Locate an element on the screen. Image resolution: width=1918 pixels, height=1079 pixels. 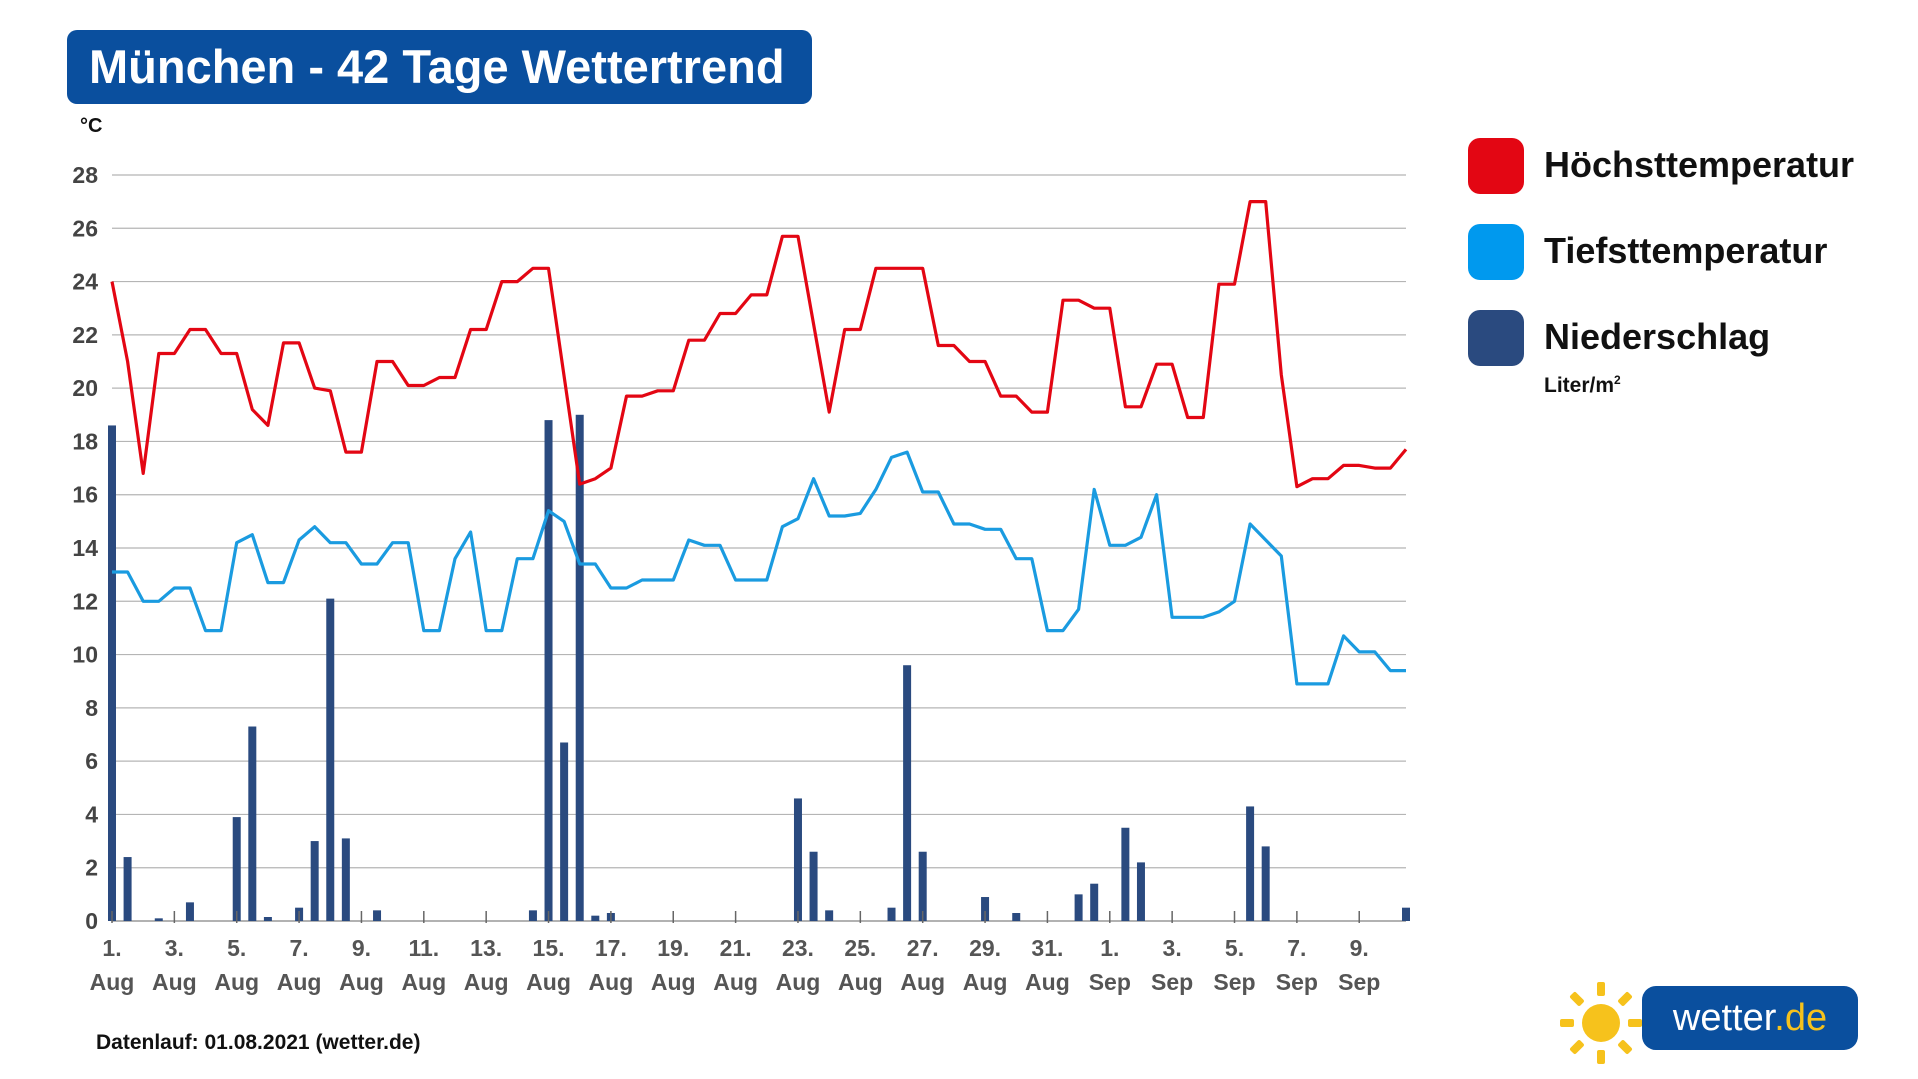
logo-wordmark: wetter.de is located at coordinates (1750, 1018).